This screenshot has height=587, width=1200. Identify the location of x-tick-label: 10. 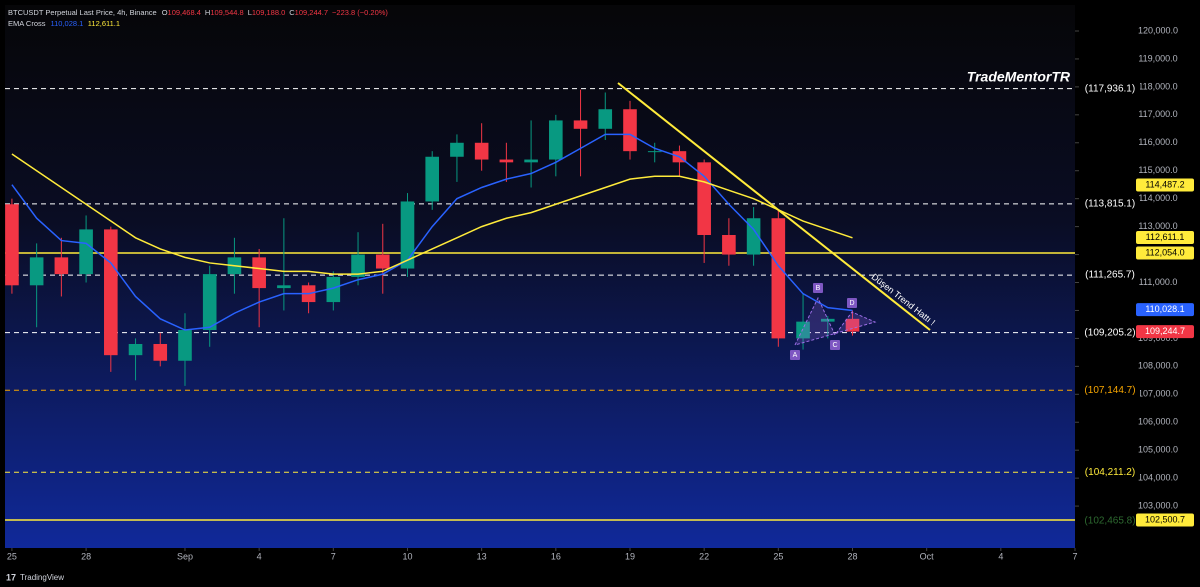
(407, 556).